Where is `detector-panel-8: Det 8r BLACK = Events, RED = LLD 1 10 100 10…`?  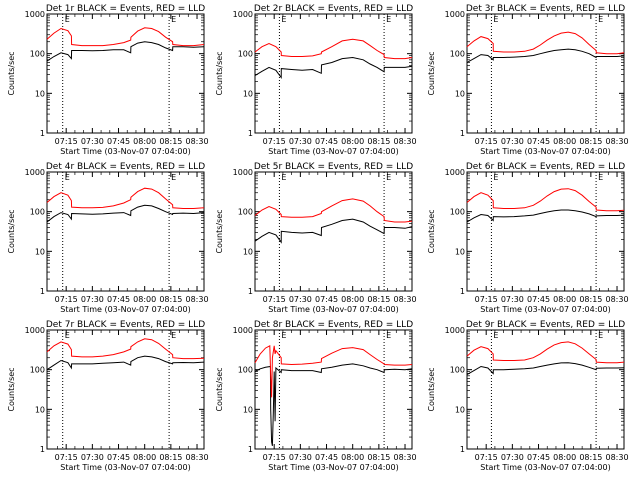 detector-panel-8: Det 8r BLACK = Events, RED = LLD 1 10 100 10… is located at coordinates (316, 396).